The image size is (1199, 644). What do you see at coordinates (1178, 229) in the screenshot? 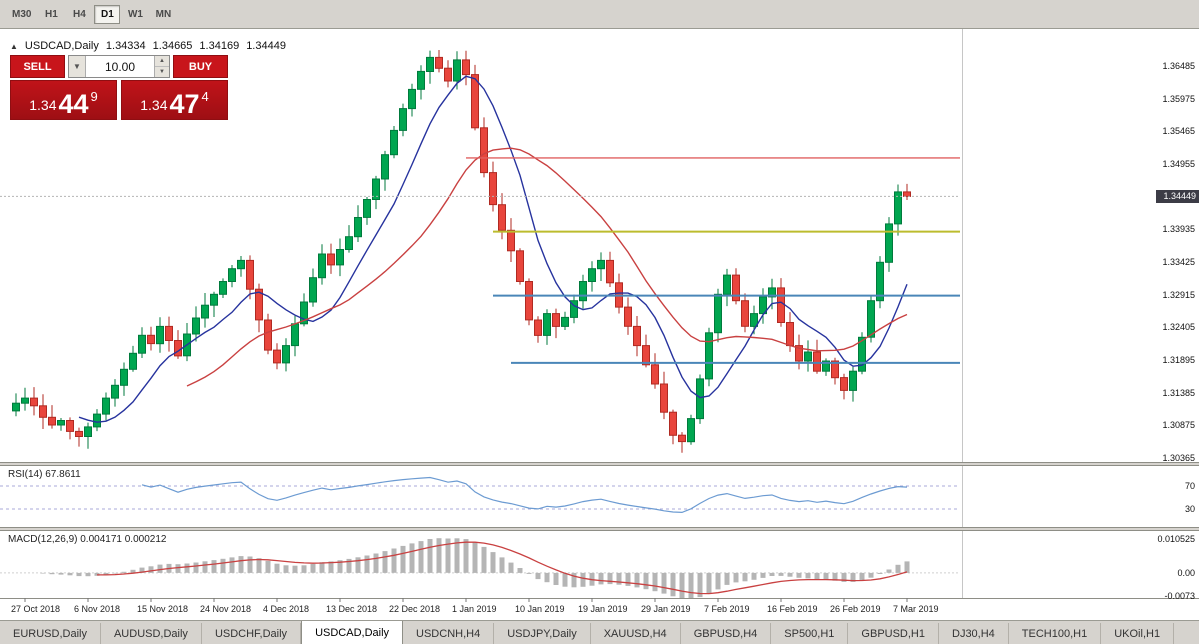
I see `price-axis-label: 1.33935` at bounding box center [1178, 229].